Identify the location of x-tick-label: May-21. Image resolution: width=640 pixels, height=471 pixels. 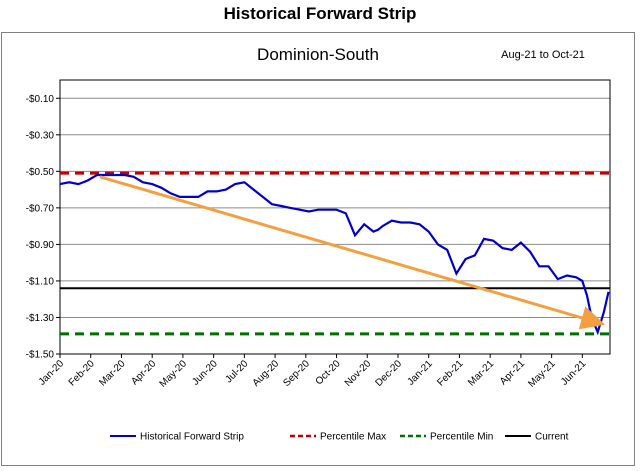
(542, 374).